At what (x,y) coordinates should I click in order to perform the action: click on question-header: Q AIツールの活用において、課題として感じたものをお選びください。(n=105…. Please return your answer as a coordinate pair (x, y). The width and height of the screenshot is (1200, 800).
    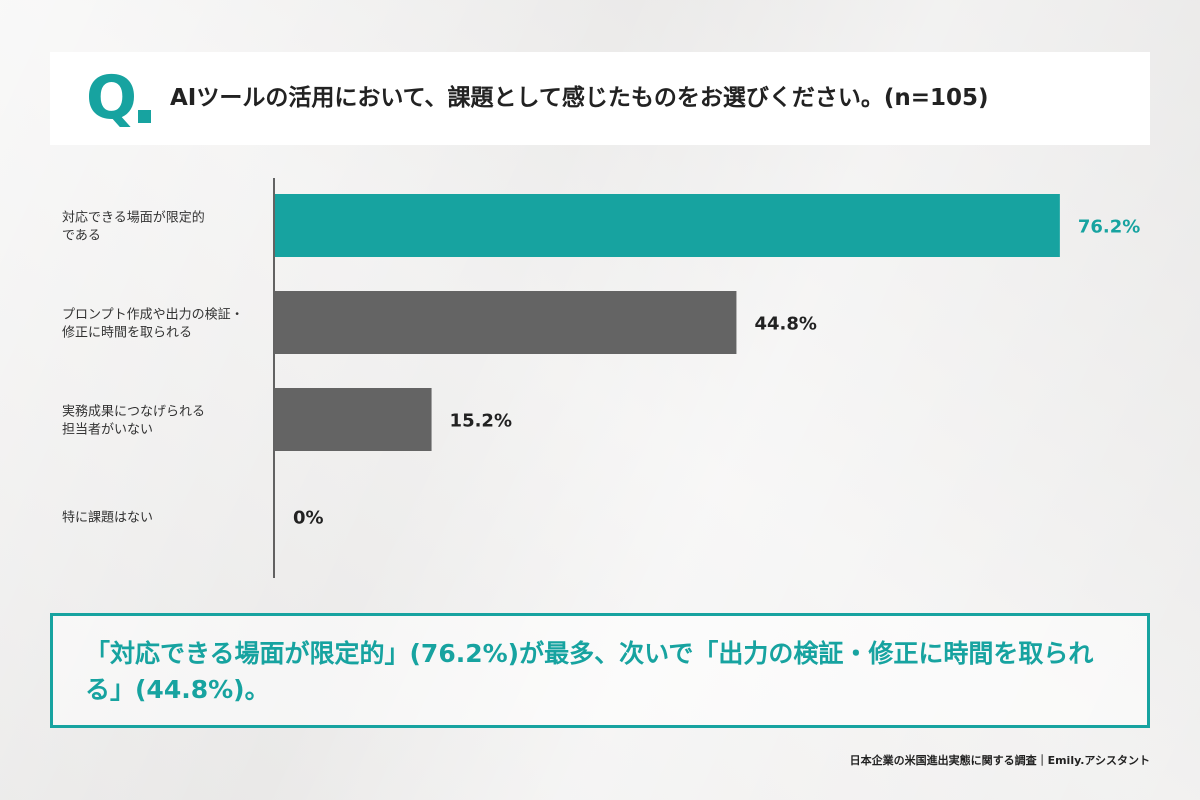
    Looking at the image, I should click on (600, 98).